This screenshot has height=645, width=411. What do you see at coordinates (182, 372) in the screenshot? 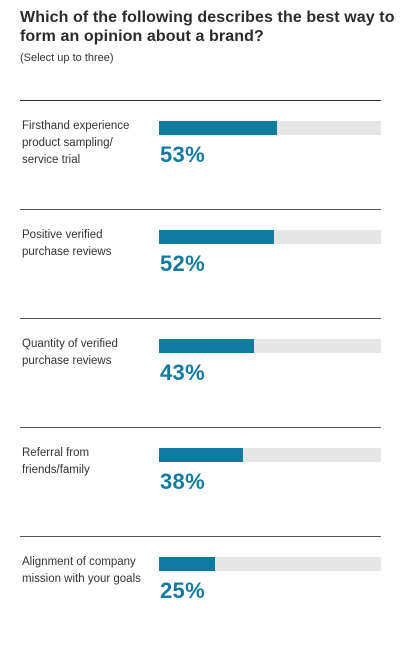
I see `data-label: 43%` at bounding box center [182, 372].